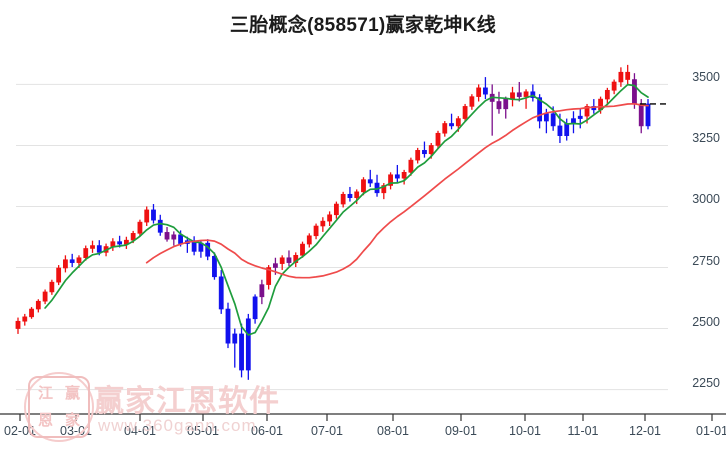 This screenshot has height=450, width=726. What do you see at coordinates (645, 431) in the screenshot?
I see `x-axis-tick-label: 12-01` at bounding box center [645, 431].